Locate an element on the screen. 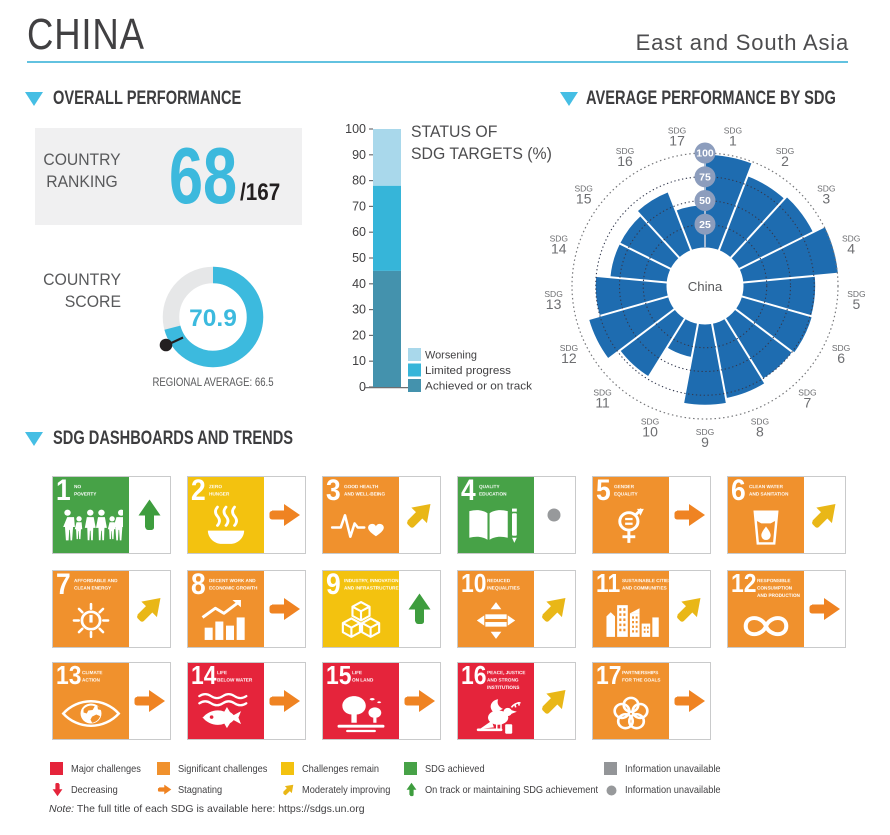 Image resolution: width=890 pixels, height=835 pixels. svg-text: 75 is located at coordinates (705, 177).